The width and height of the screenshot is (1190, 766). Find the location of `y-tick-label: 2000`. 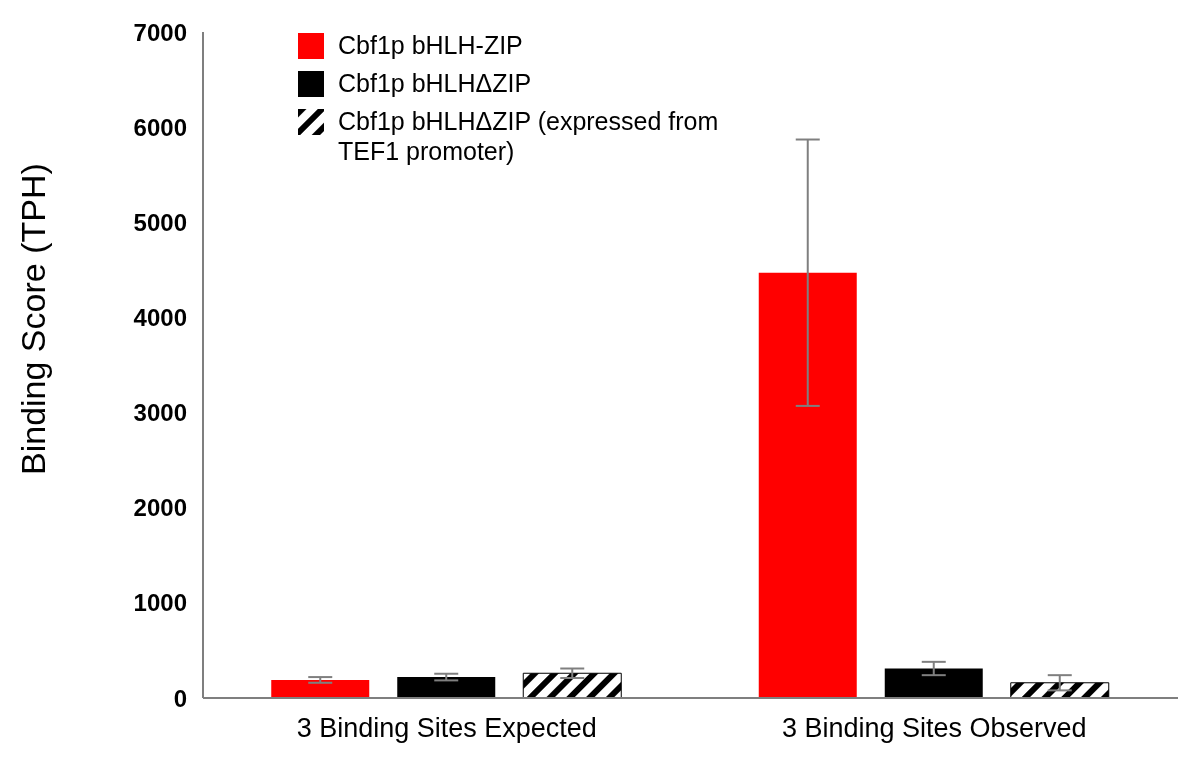

y-tick-label: 2000 is located at coordinates (160, 508).